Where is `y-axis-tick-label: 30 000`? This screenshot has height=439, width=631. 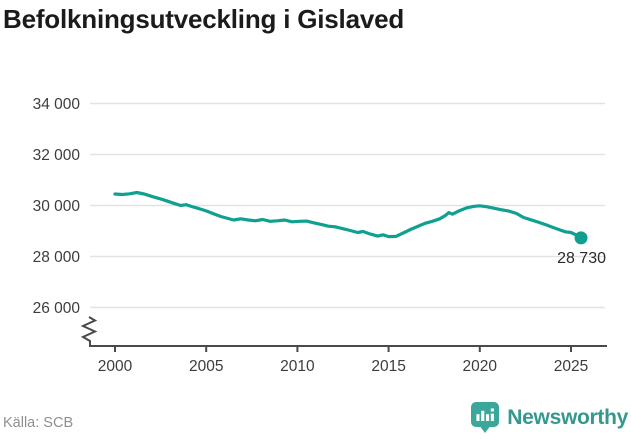 y-axis-tick-label: 30 000 is located at coordinates (57, 206).